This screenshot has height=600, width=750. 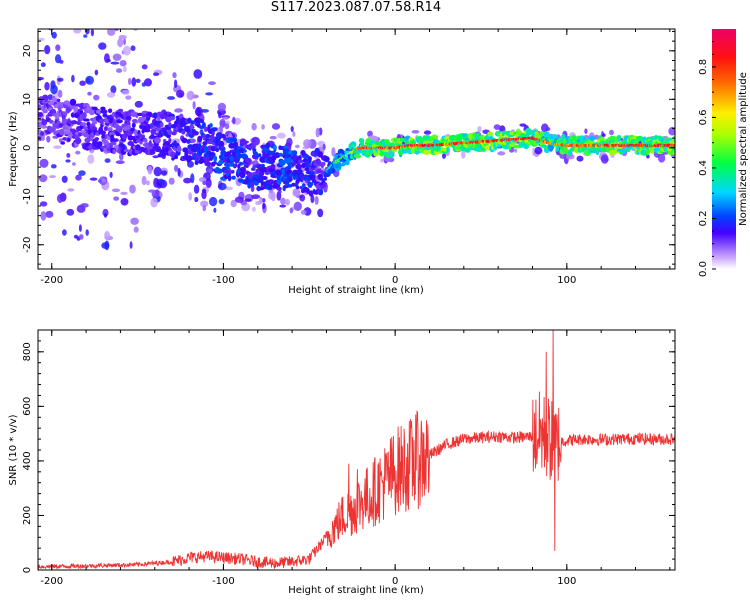 I want to click on y-tick-label: 10, so click(x=27, y=99).